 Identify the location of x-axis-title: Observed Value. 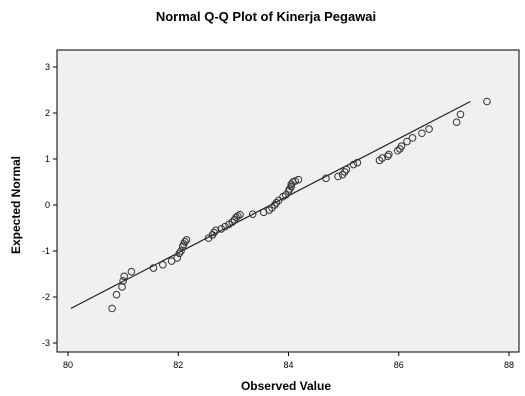
(286, 386).